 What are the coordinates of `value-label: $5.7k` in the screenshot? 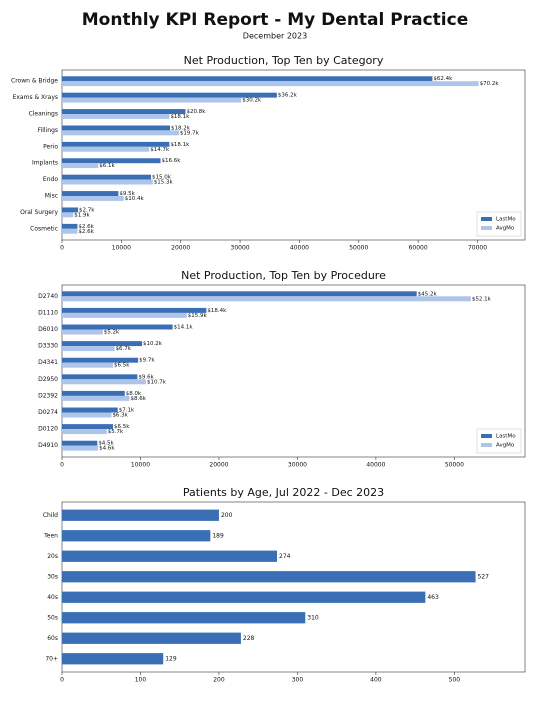 It's located at (116, 432).